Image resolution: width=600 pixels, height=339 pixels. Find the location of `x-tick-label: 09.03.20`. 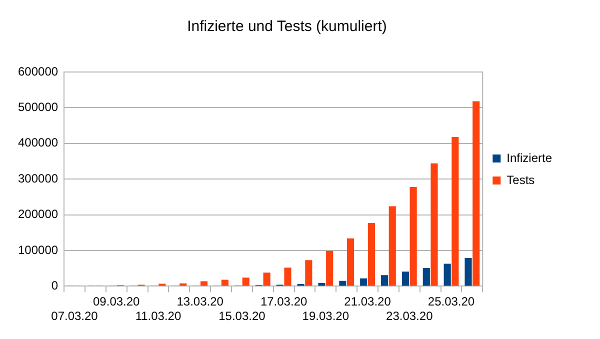

x-tick-label: 09.03.20 is located at coordinates (116, 301).